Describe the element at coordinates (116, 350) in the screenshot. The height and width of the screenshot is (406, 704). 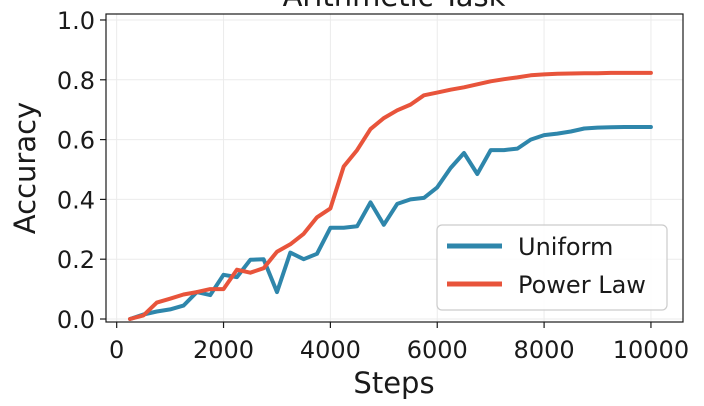
I see `x-tick-label: 0` at that location.